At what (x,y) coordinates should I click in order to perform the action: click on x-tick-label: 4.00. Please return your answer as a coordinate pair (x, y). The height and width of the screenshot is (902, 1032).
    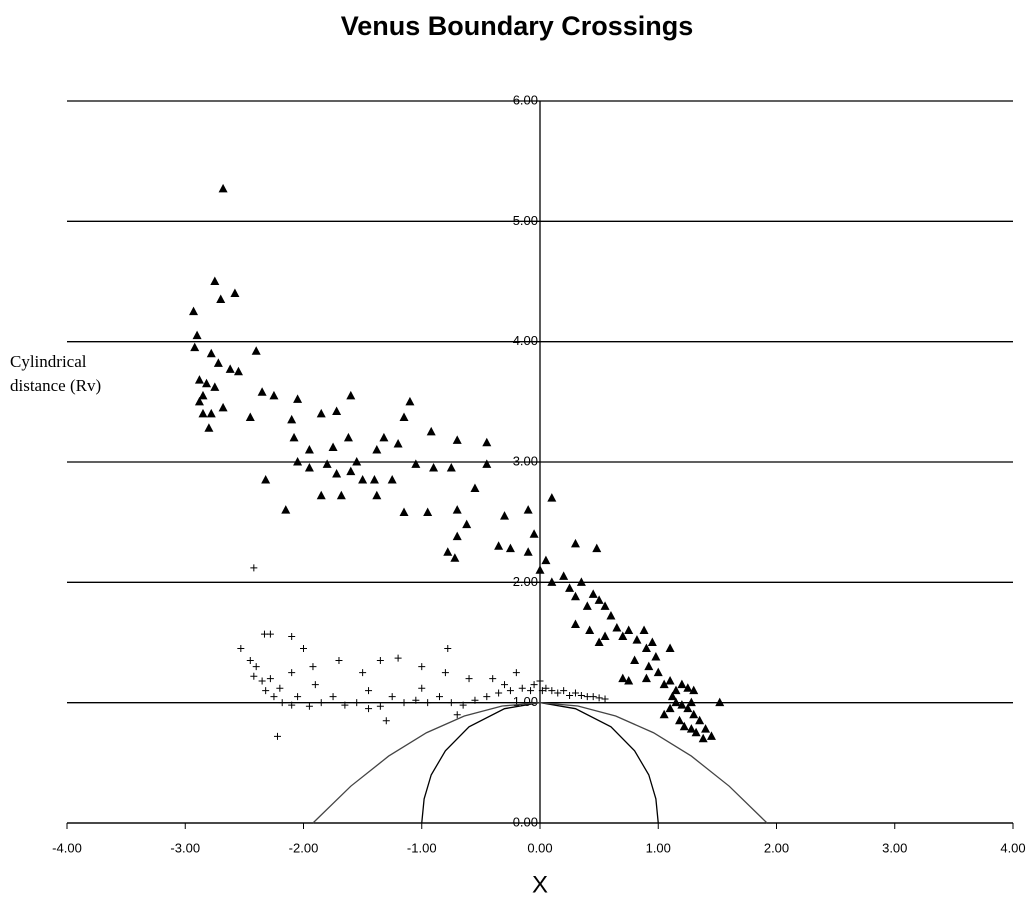
    Looking at the image, I should click on (1012, 847).